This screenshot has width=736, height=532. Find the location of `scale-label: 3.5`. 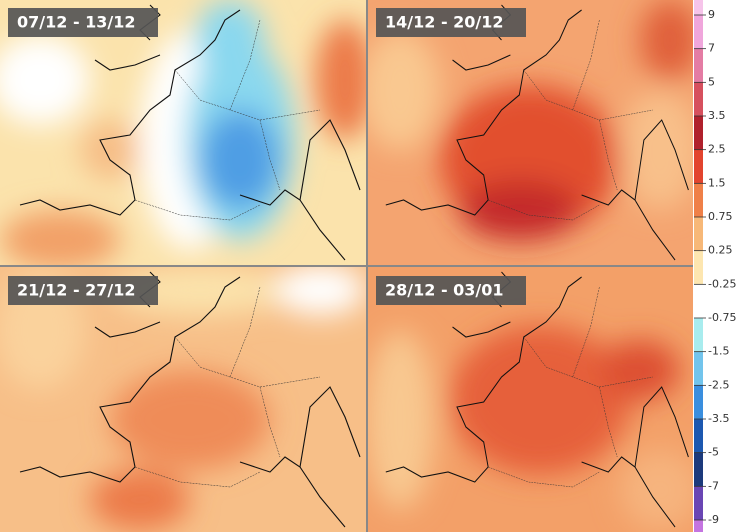

scale-label: 3.5 is located at coordinates (717, 115).